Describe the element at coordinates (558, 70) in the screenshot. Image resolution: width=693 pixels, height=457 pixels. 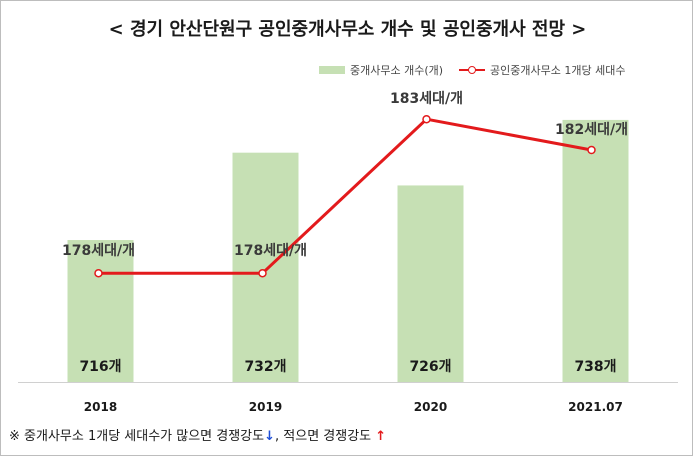
I see `legend-label-line: 공인중개사무소 1개당 세대수` at that location.